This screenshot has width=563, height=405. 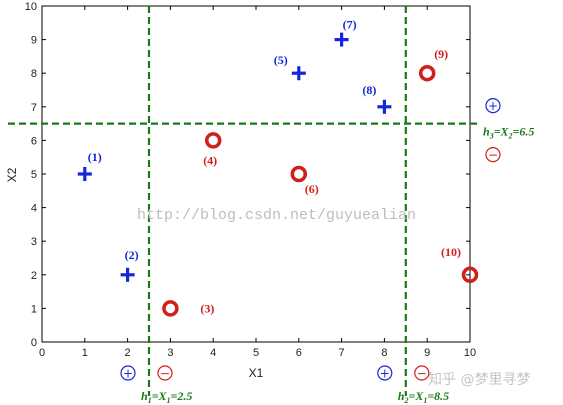 I want to click on sign-h2-left: +, so click(x=385, y=374).